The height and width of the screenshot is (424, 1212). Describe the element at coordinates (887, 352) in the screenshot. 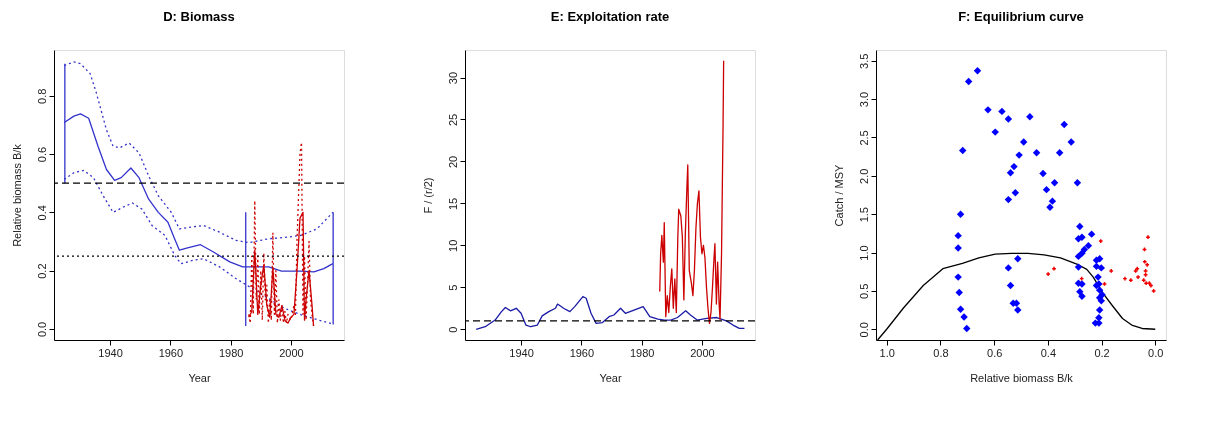

I see `x-tick-label: 1.0` at that location.